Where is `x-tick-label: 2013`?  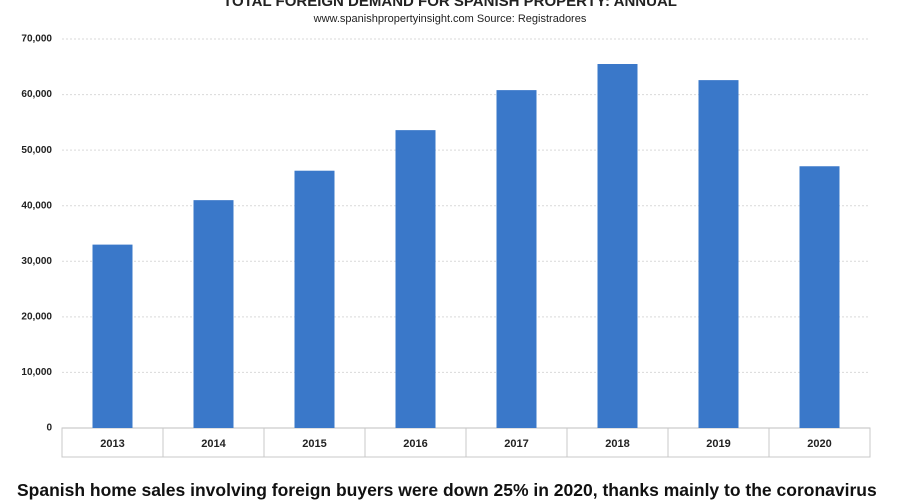 x-tick-label: 2013 is located at coordinates (112, 444).